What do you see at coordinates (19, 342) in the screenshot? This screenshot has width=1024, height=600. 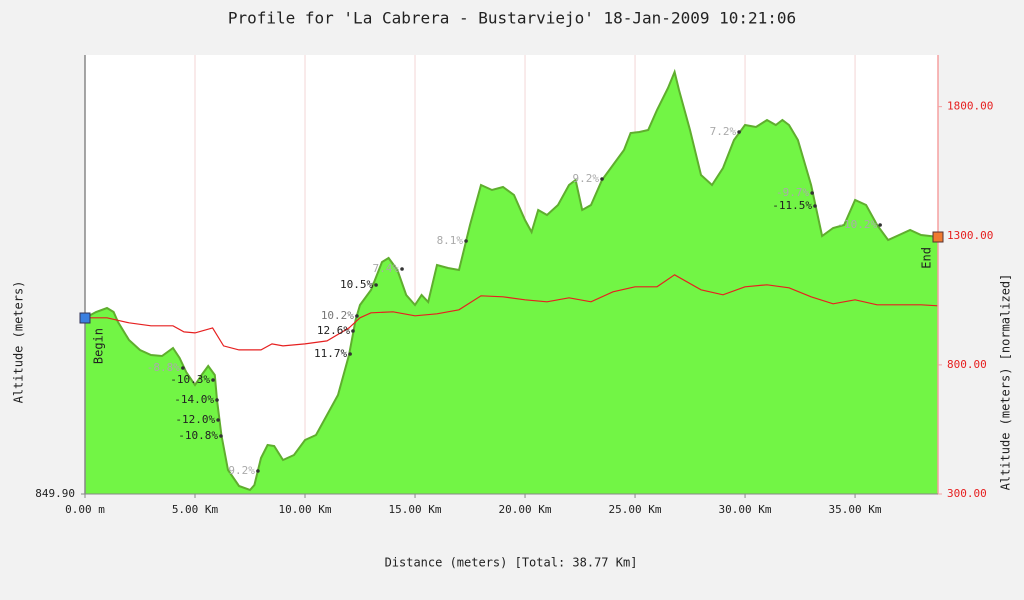 I see `y-axis-label: Altitude (meters)` at bounding box center [19, 342].